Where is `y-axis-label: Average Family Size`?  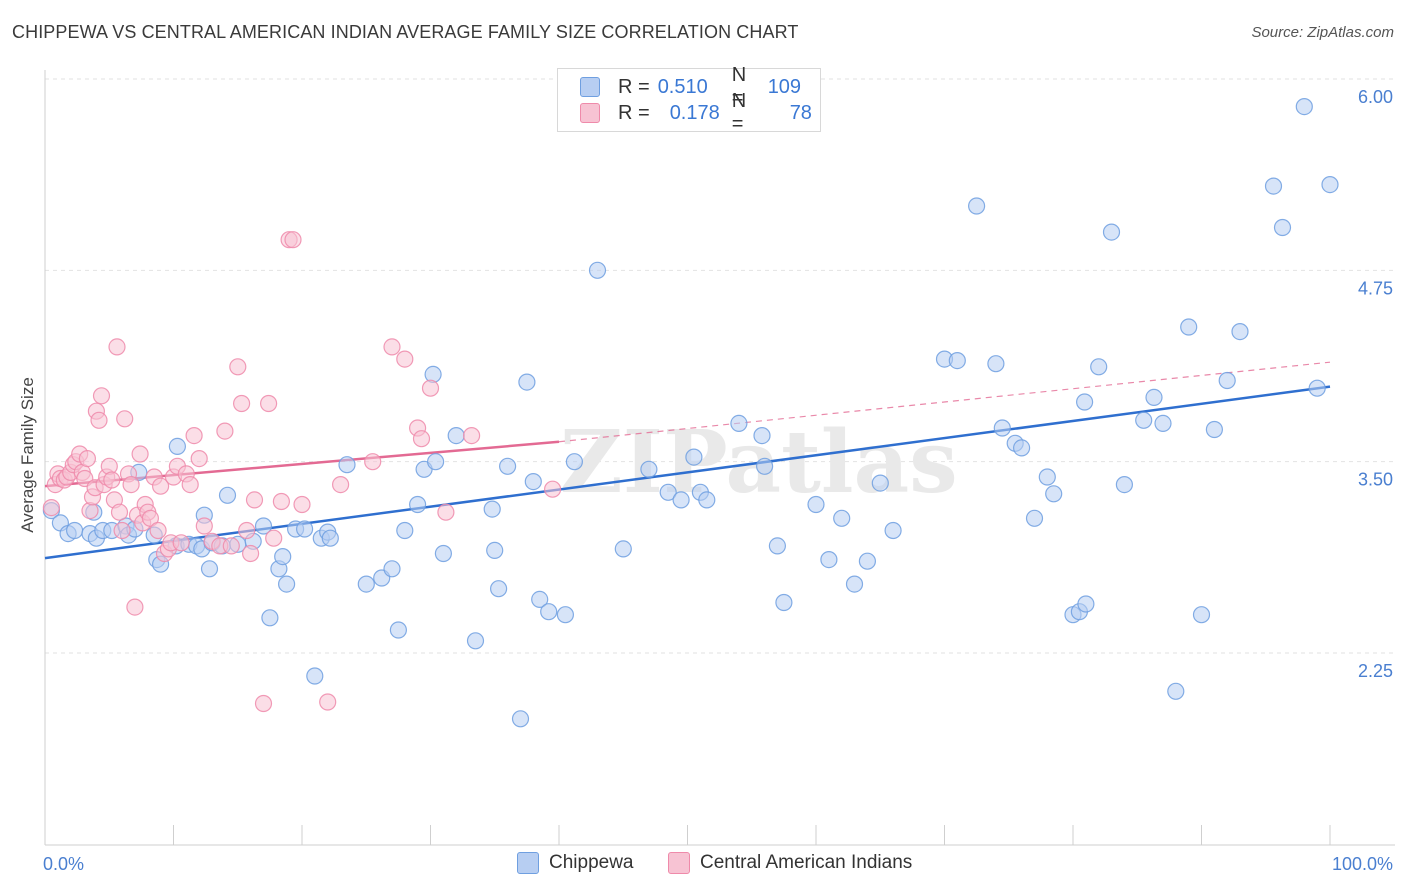 y-axis-label: Average Family Size is located at coordinates (27, 455).